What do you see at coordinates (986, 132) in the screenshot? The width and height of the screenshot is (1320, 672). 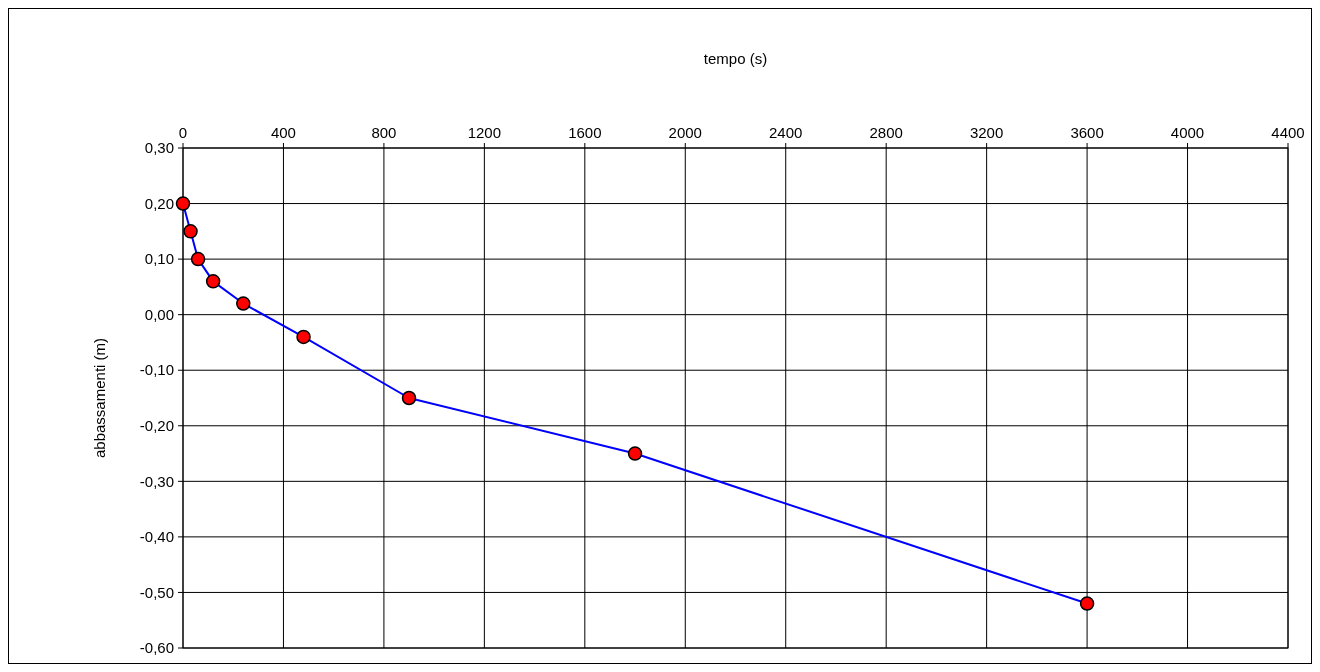 I see `x-tick-label: 3200` at bounding box center [986, 132].